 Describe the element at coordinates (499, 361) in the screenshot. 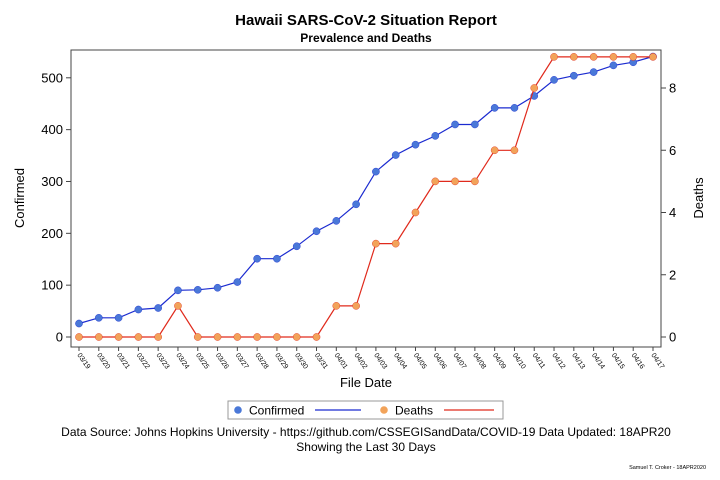

I see `x-tick-label: 04/09` at that location.